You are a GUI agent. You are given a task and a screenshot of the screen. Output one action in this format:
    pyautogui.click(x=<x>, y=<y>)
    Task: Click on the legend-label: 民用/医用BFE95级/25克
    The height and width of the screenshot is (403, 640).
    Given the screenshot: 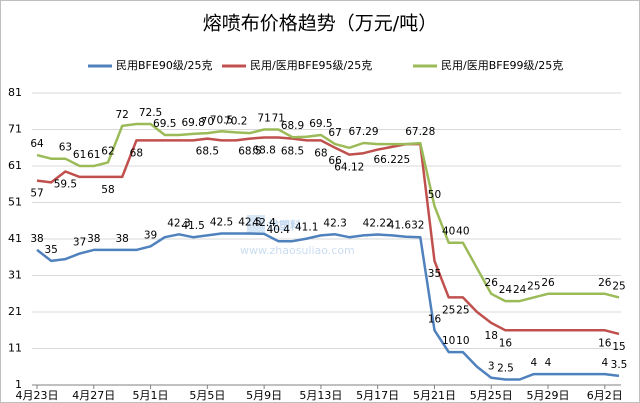 What is the action you would take?
    pyautogui.click(x=311, y=65)
    